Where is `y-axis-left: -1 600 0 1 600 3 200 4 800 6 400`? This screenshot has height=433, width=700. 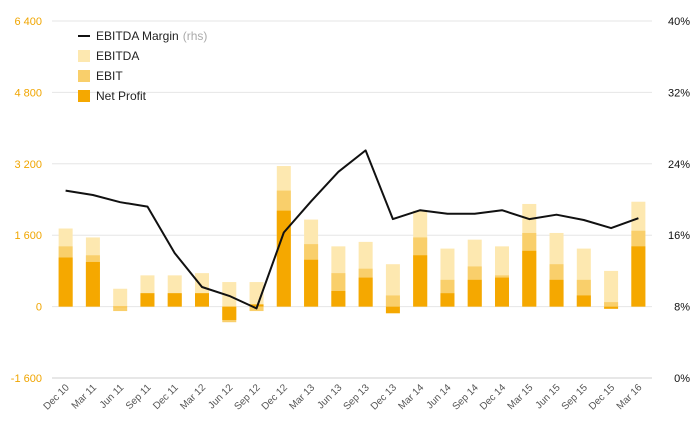
y-axis-left: -1 600 0 1 600 3 200 4 800 6 400 is located at coordinates (26, 200).